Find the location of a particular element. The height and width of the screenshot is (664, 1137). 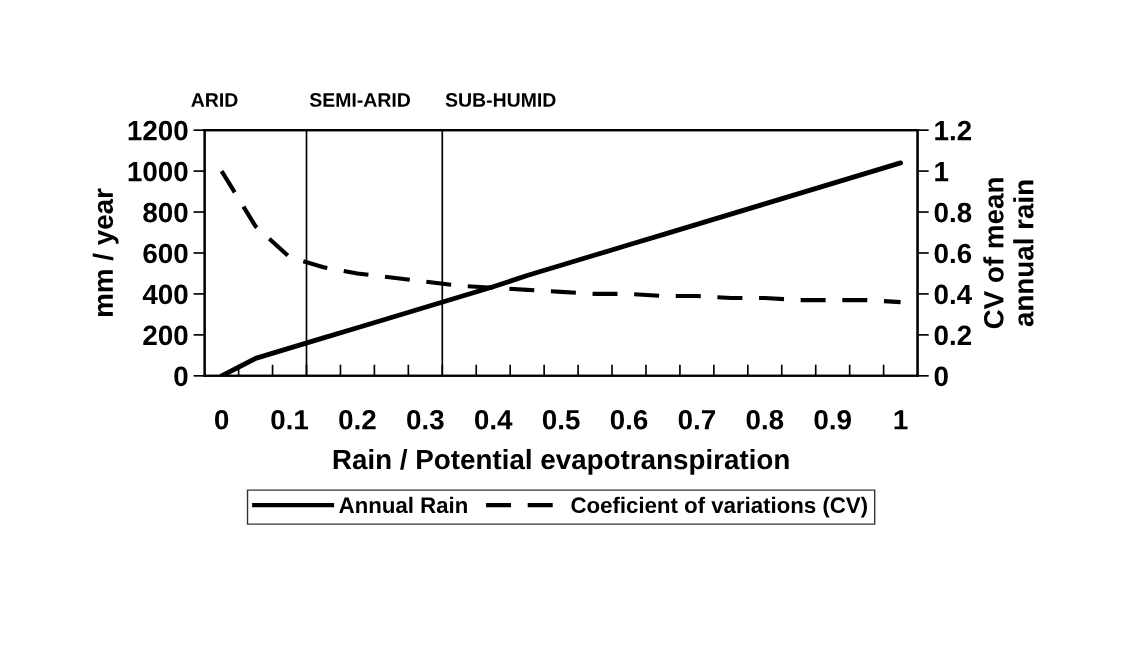

y-tick-label: 400 is located at coordinates (165, 294).